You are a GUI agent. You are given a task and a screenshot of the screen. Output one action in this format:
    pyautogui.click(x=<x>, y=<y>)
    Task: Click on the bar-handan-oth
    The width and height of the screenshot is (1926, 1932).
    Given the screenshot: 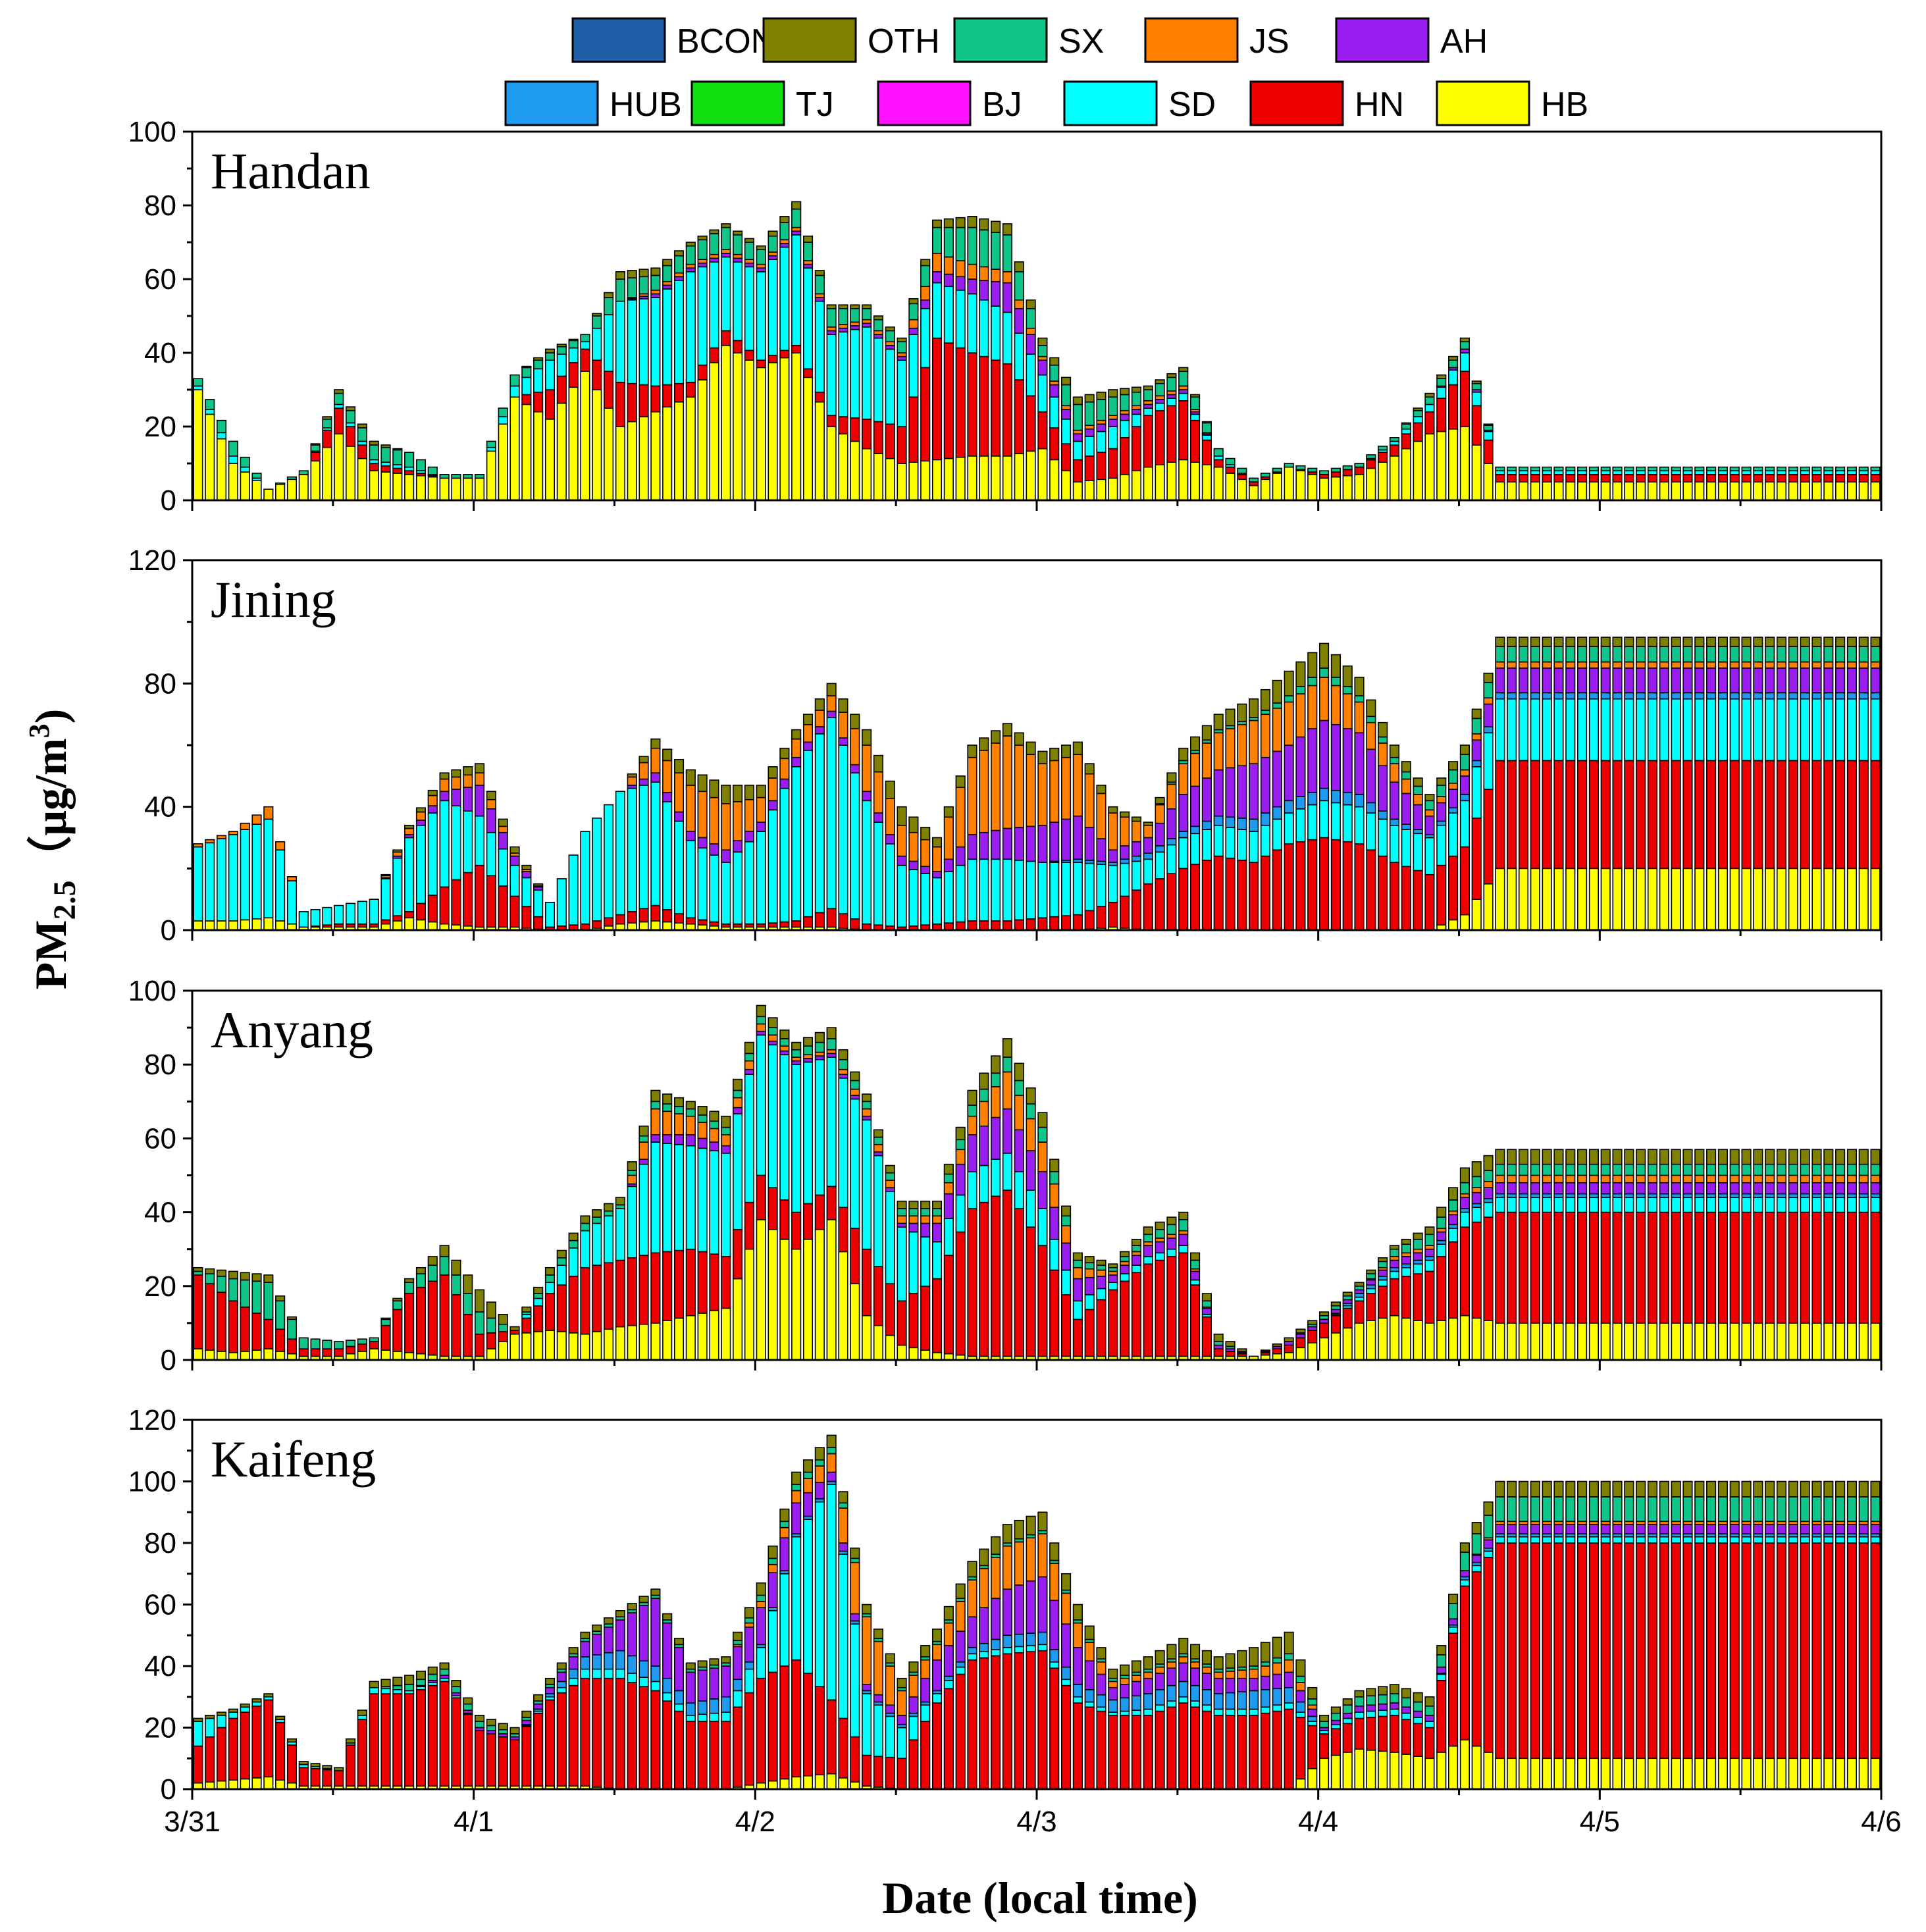 What is the action you would take?
    pyautogui.click(x=714, y=231)
    